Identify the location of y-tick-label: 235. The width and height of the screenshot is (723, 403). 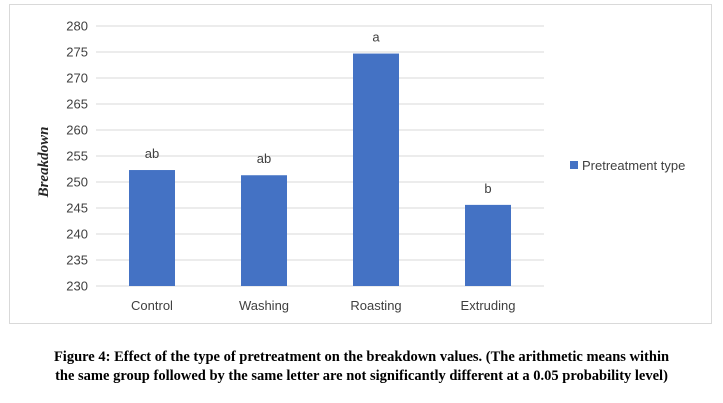
(77, 260).